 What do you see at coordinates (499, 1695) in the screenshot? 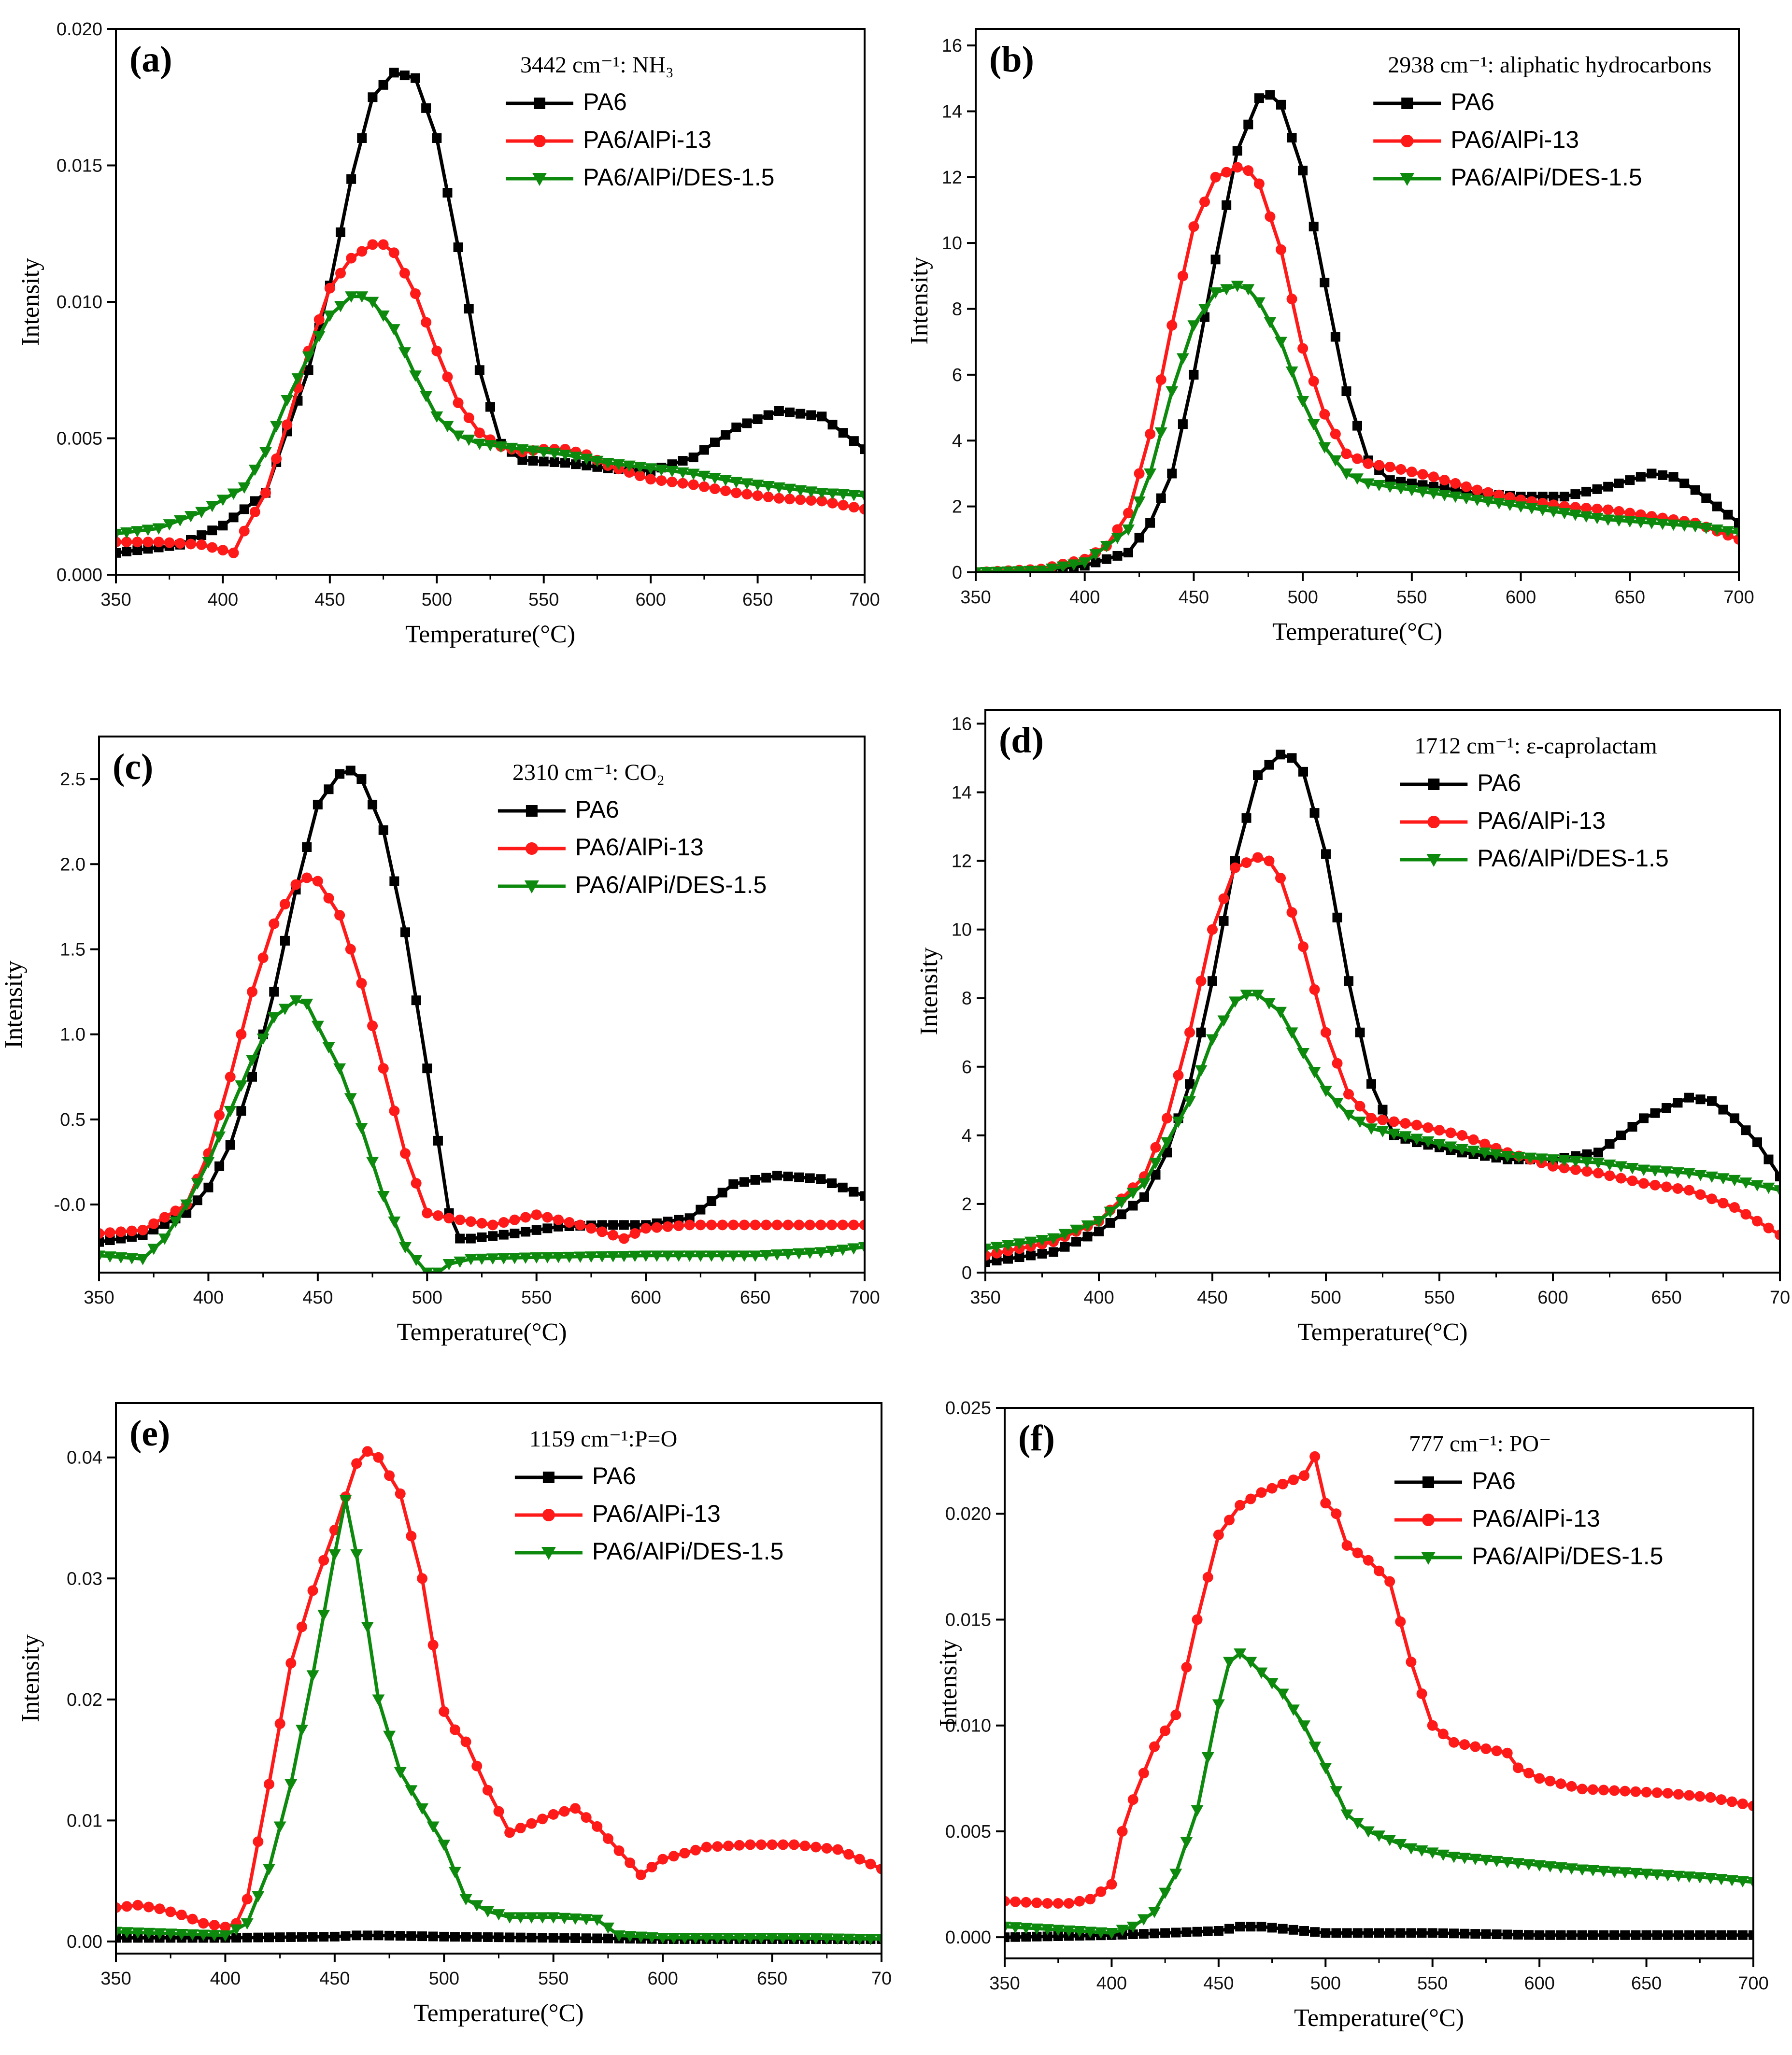
I see `series-group-e` at bounding box center [499, 1695].